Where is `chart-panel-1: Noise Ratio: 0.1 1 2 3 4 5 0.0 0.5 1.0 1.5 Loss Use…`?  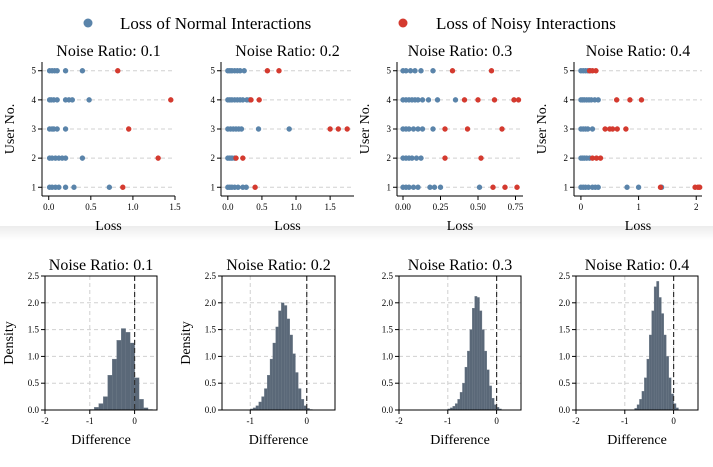 chart-panel-1: Noise Ratio: 0.1 1 2 3 4 5 0.0 0.5 1.0 1.5 Loss Use… is located at coordinates (92, 138).